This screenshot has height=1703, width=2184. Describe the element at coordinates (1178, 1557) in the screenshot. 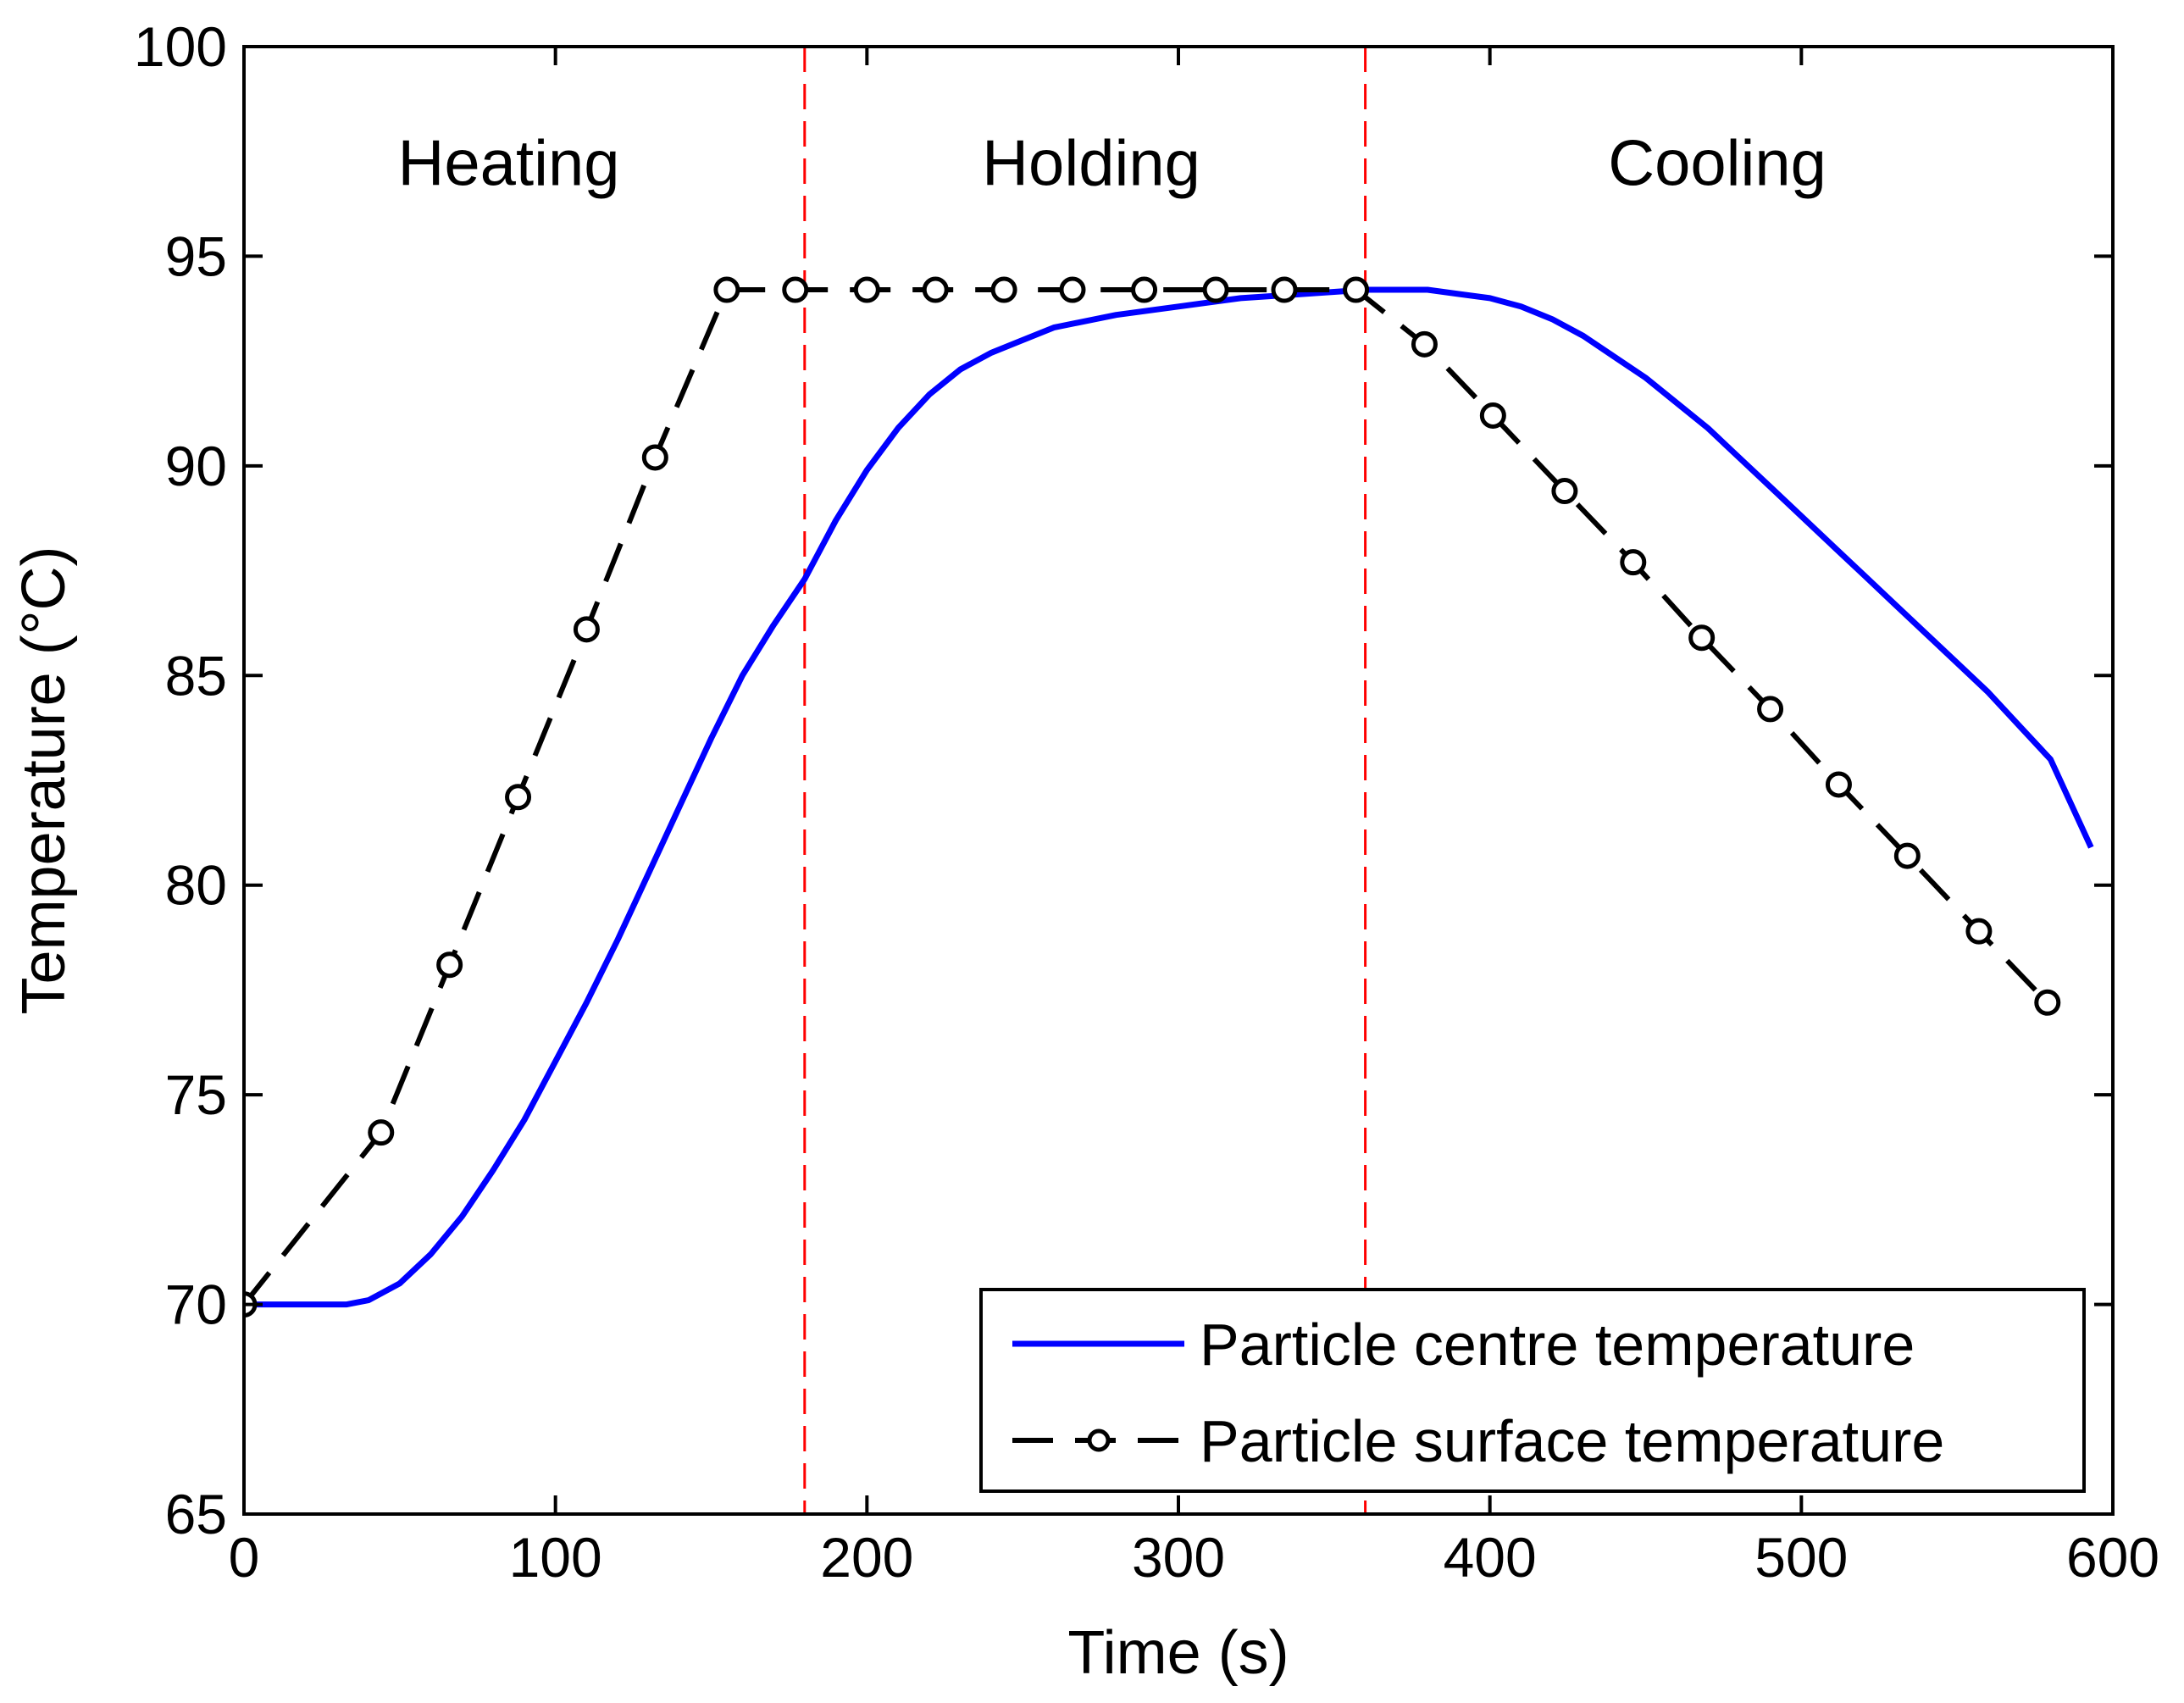

I see `x-tick-label: 300` at that location.